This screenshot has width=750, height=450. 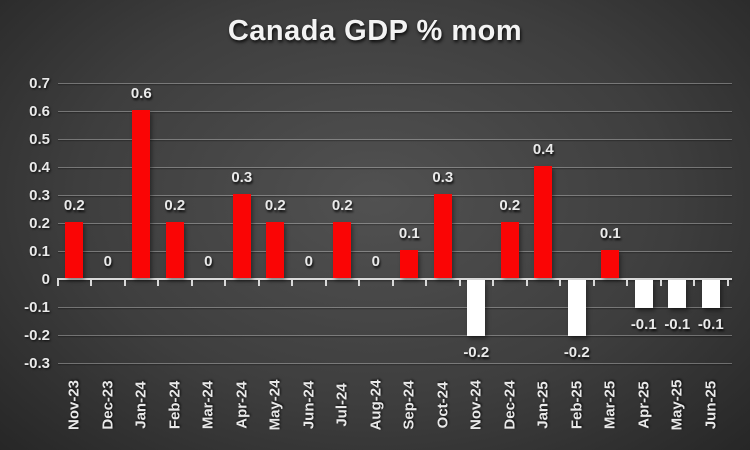 What do you see at coordinates (476, 405) in the screenshot?
I see `x-axis-label: Nov-24` at bounding box center [476, 405].